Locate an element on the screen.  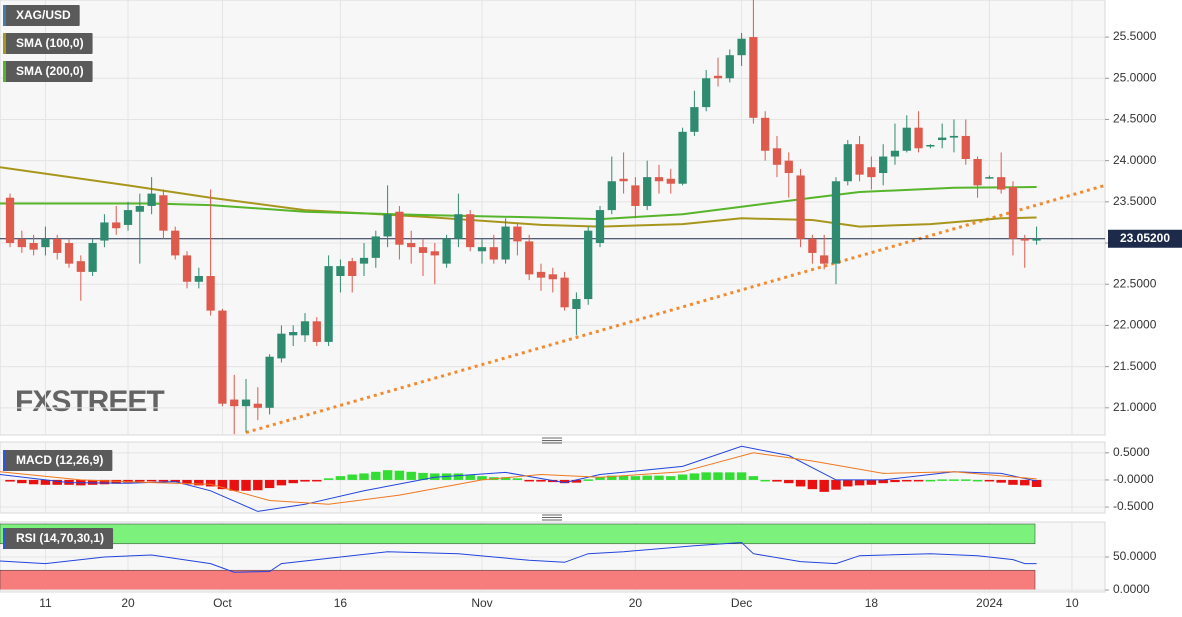
legend-box is located at coordinates (58, 538).